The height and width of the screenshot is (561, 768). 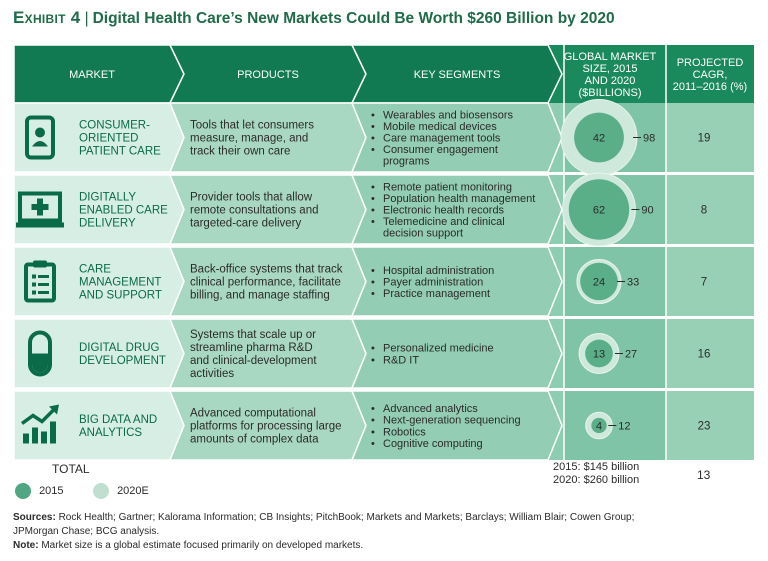 What do you see at coordinates (447, 187) in the screenshot?
I see `segment-item: Remote patient monitoring` at bounding box center [447, 187].